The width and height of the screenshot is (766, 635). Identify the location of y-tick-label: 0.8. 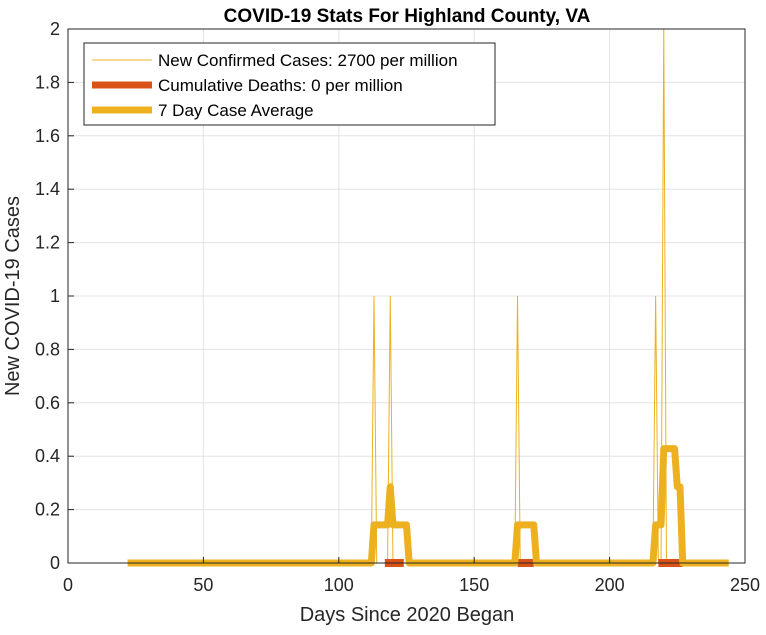
(47, 349).